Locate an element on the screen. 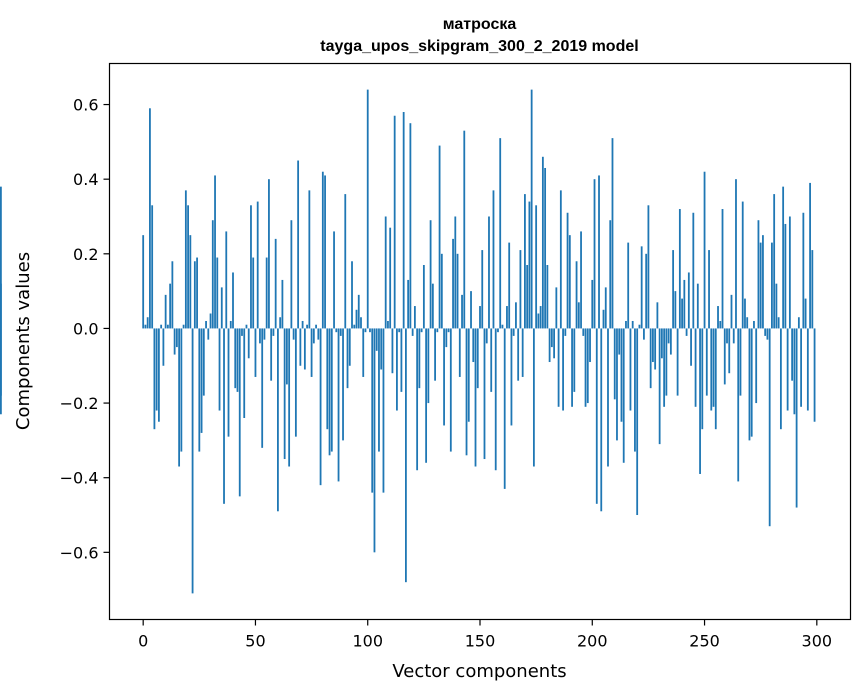  y-tick-label: 0.6 is located at coordinates (85, 105).